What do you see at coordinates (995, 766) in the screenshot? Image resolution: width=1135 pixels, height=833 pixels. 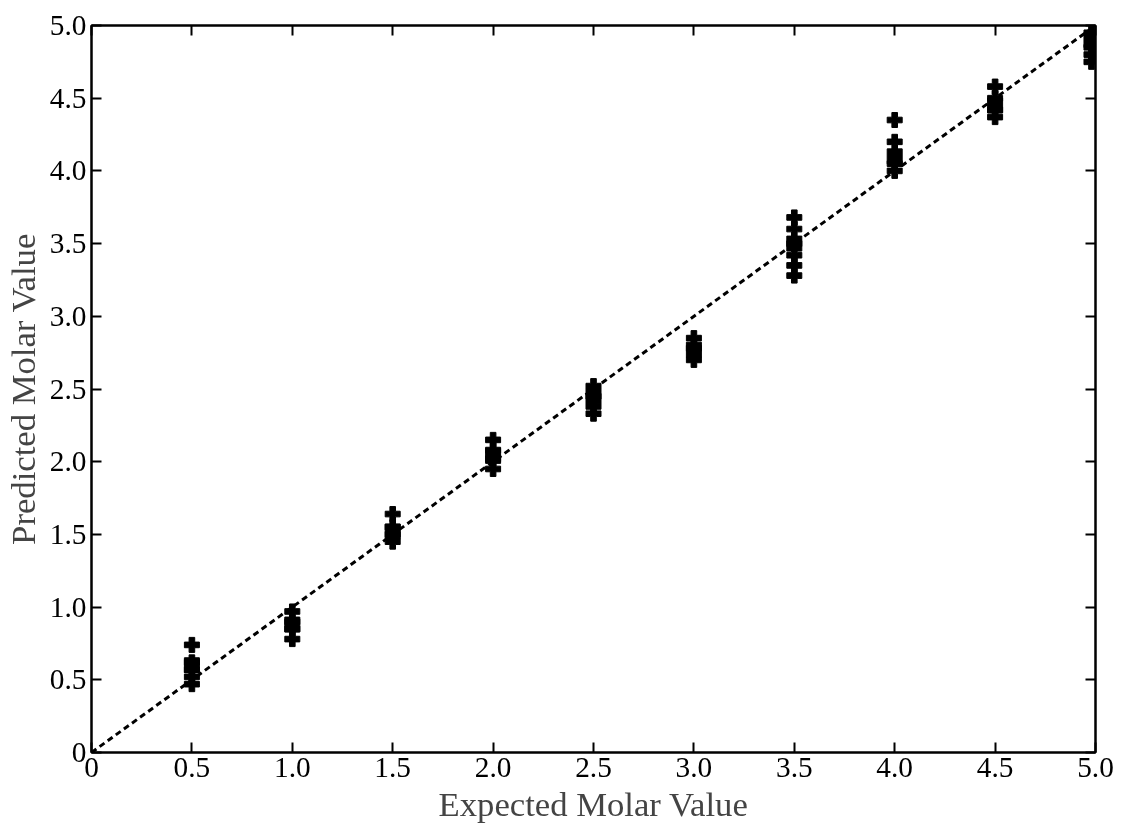 I see `x-tick-label: 4.5` at bounding box center [995, 766].